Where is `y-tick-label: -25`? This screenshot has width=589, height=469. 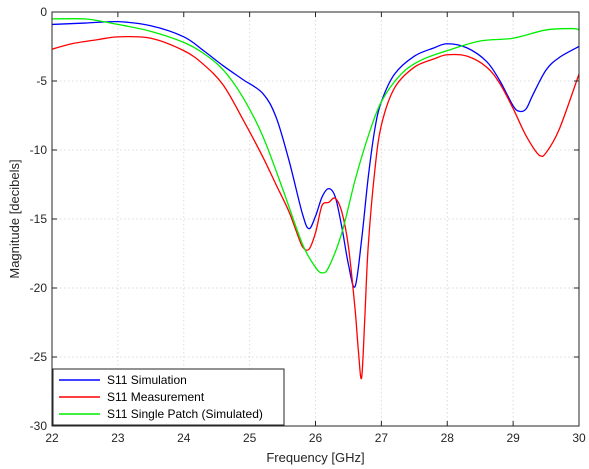
y-tick-label: -25 is located at coordinates (39, 357).